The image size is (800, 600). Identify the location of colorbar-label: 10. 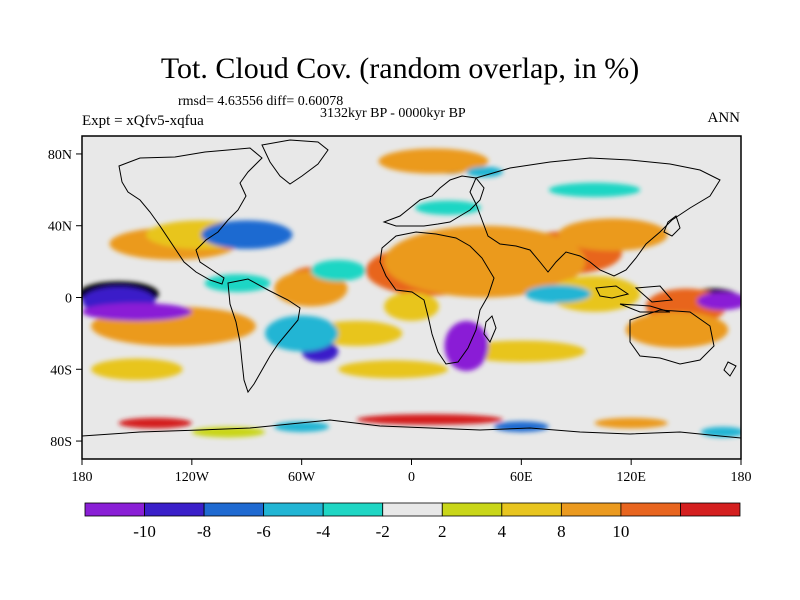
(620, 531).